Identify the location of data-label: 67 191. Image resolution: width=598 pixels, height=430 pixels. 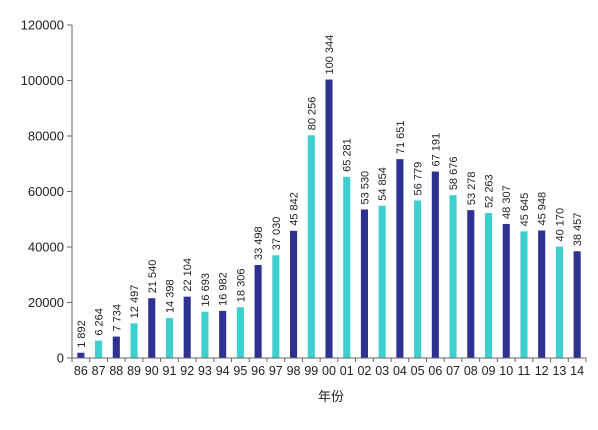
(436, 150).